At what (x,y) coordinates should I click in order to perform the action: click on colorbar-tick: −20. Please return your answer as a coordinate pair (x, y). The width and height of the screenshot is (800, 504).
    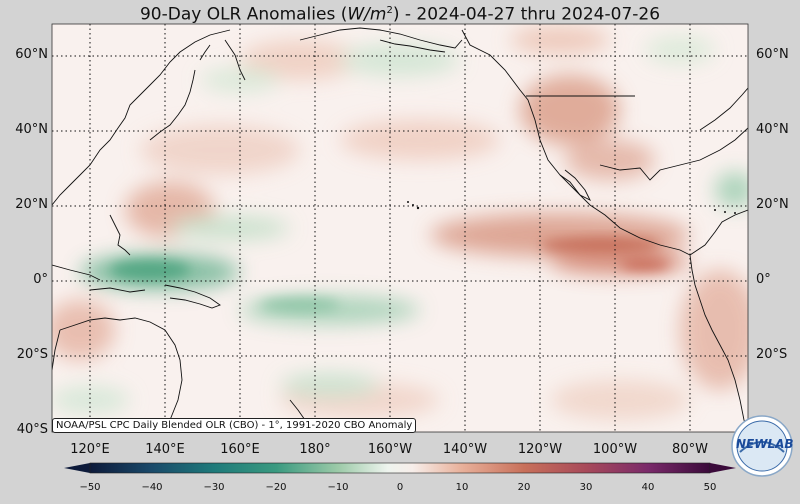
    Looking at the image, I should click on (276, 487).